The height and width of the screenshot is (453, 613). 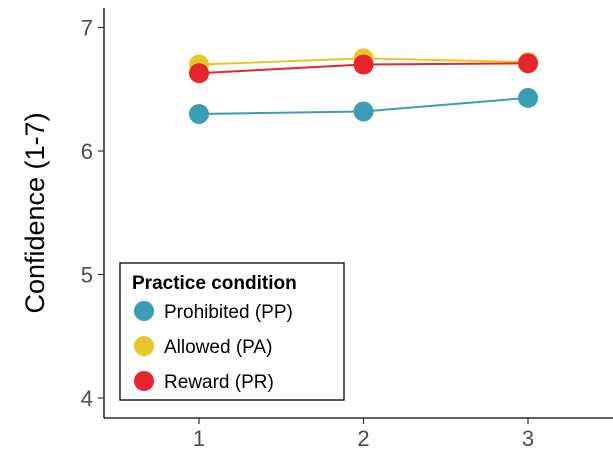 What do you see at coordinates (228, 312) in the screenshot?
I see `legend-entry: Prohibited (PP)` at bounding box center [228, 312].